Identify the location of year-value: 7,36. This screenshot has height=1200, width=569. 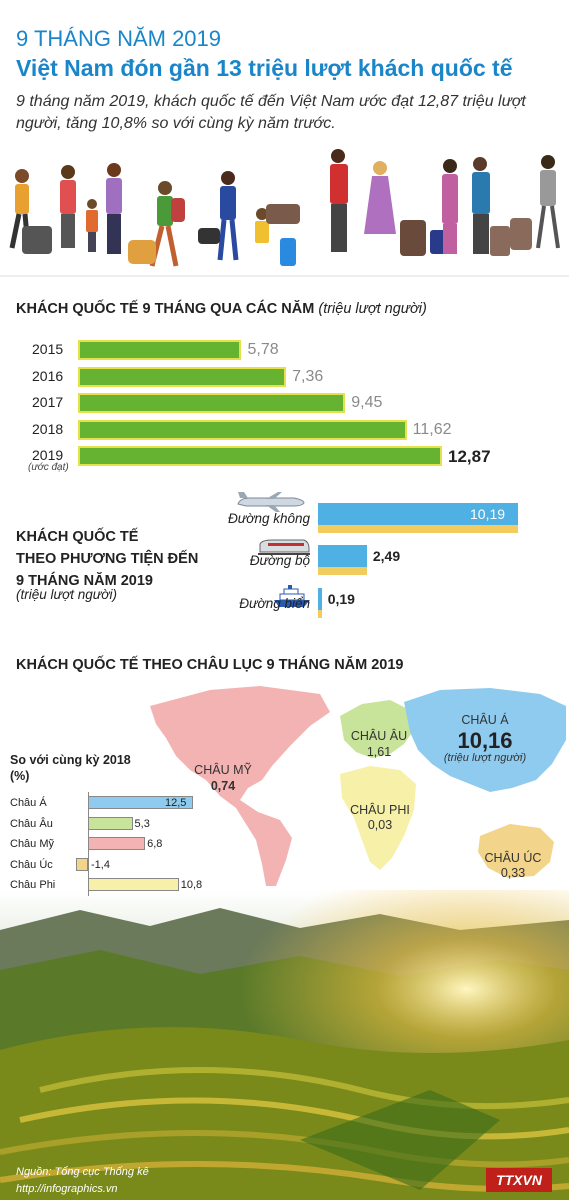
(308, 376).